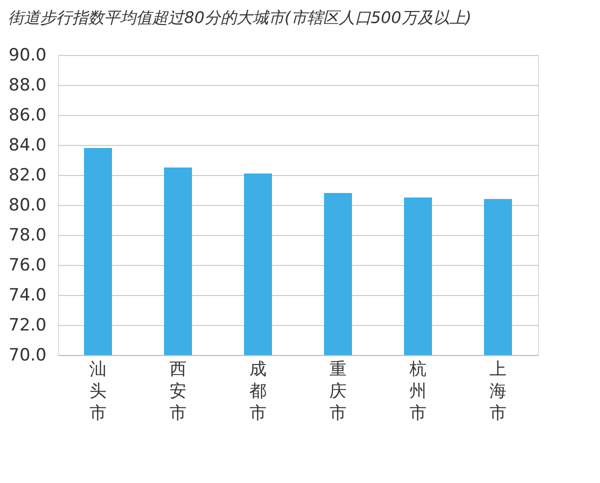 This screenshot has height=483, width=600. I want to click on y-tick-label: 74.0, so click(27, 296).